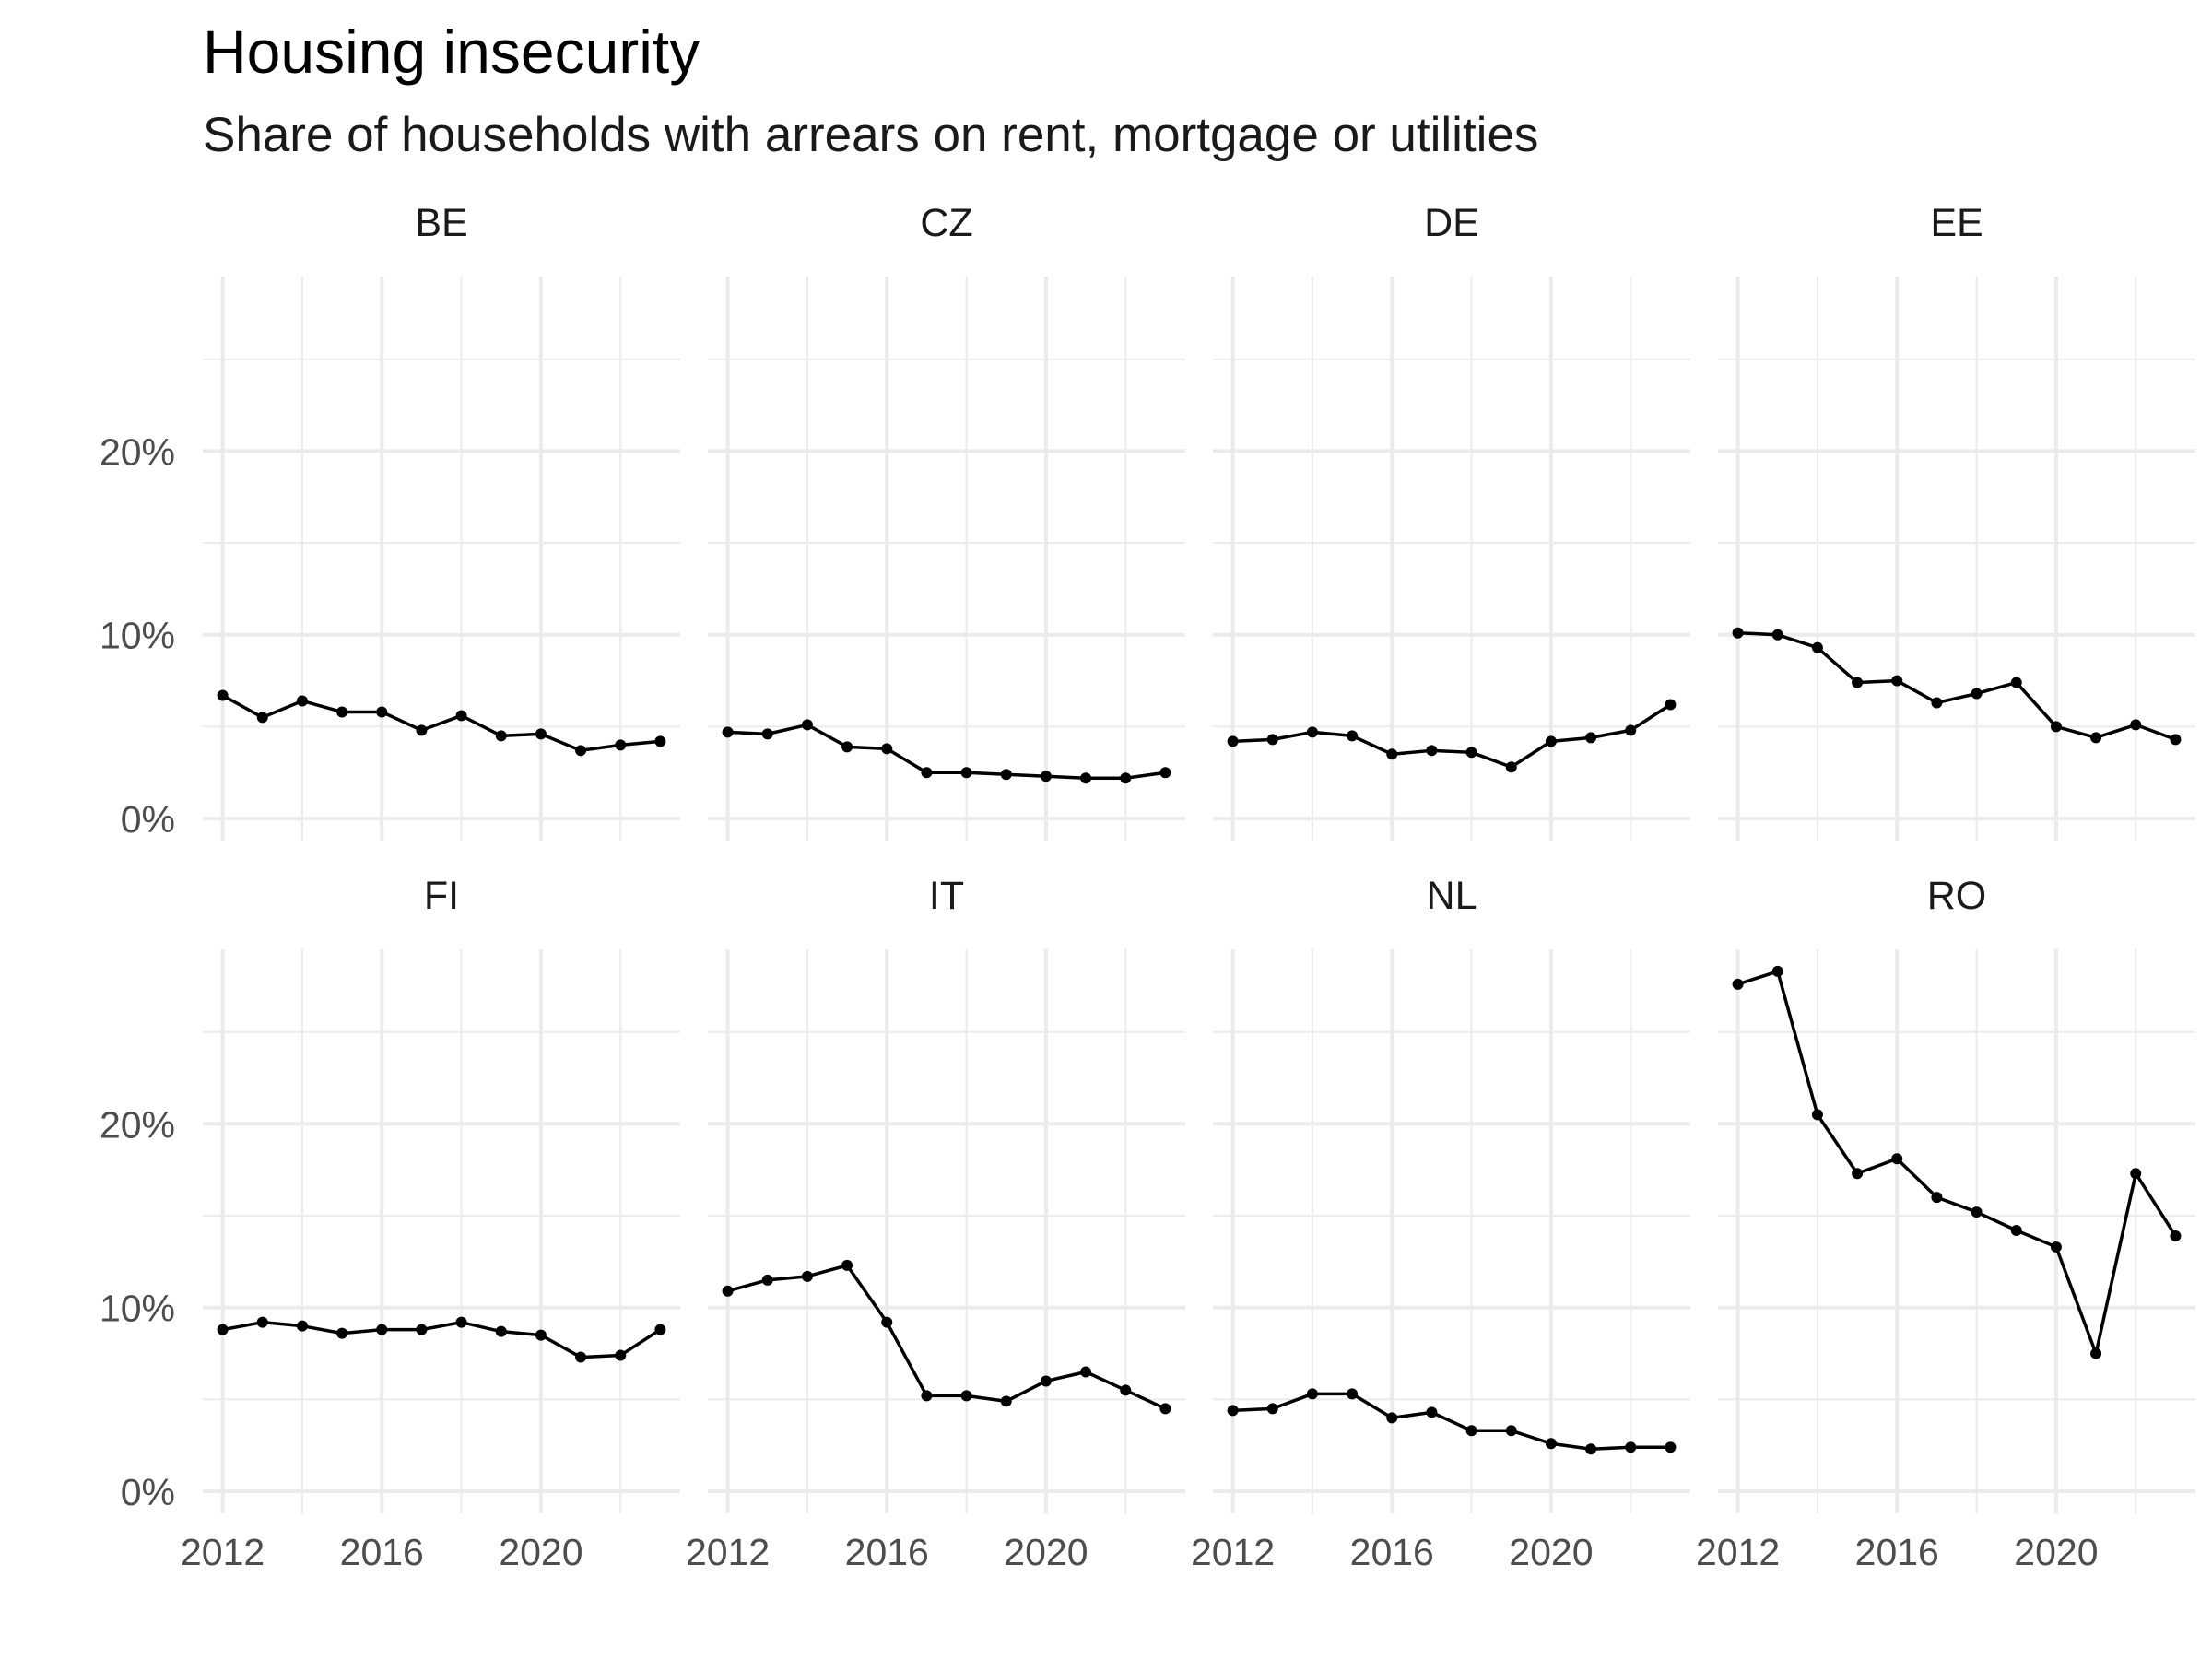  I want to click on series-line-cz, so click(946, 751).